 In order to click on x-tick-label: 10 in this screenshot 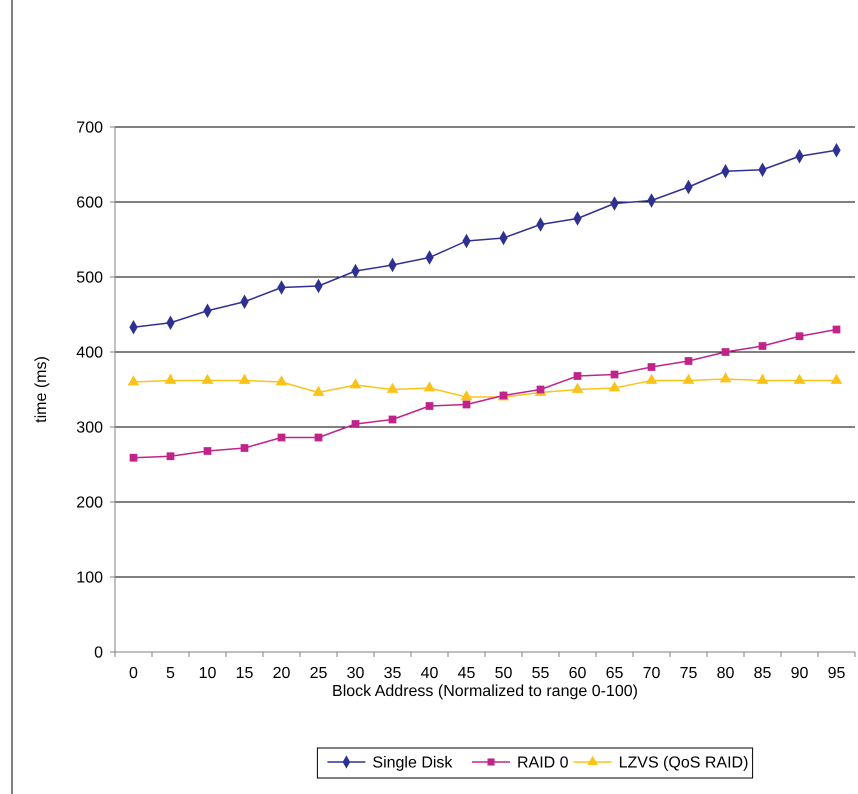, I will do `click(207, 673)`.